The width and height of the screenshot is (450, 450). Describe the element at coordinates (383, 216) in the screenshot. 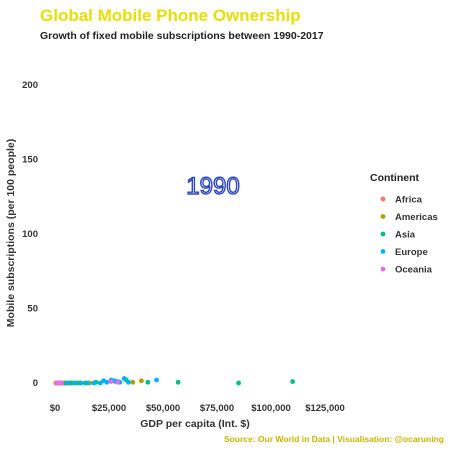

I see `legend-key-americas` at that location.